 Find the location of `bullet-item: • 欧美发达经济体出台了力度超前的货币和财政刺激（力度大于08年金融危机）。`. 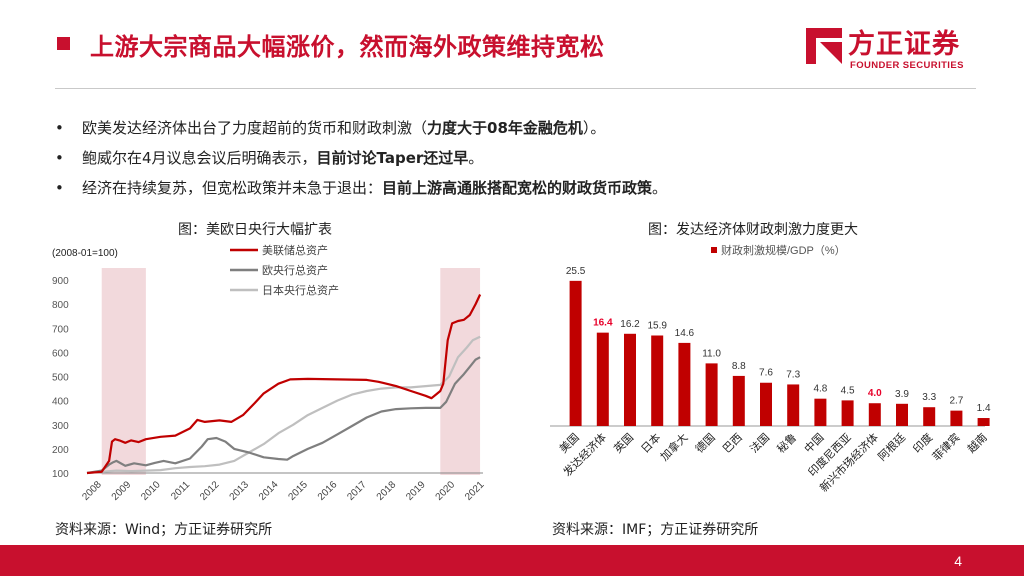

bullet-item: • 欧美发达经济体出台了力度超前的货币和财政刺激（力度大于08年金融危机）。 is located at coordinates (520, 128).